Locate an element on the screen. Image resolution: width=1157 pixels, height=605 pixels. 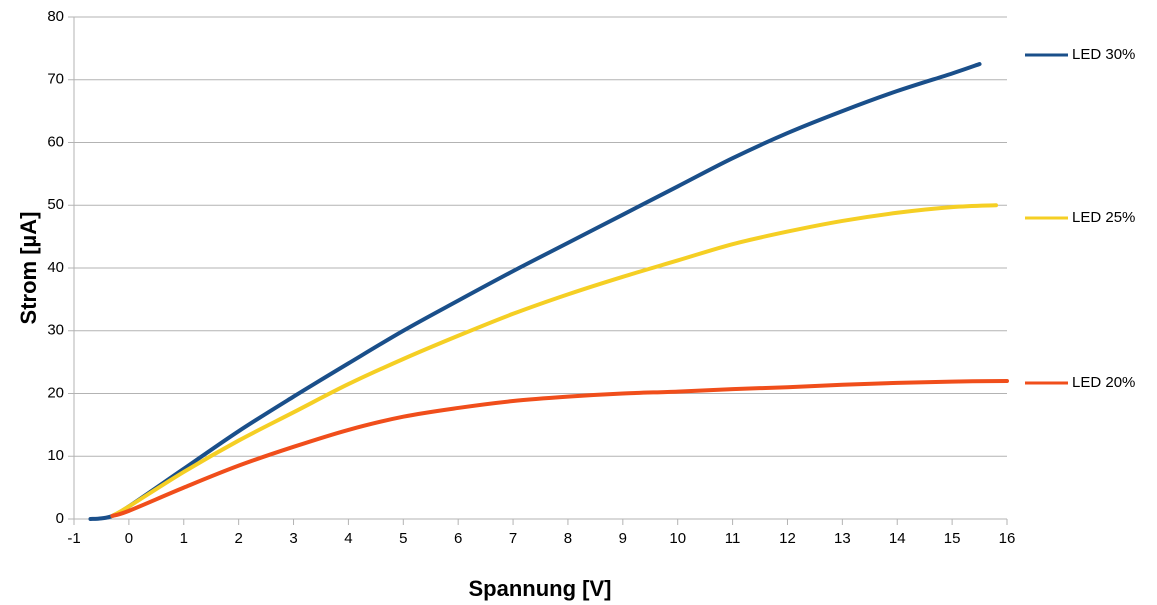
y-tick-label: 60 is located at coordinates (55, 141).